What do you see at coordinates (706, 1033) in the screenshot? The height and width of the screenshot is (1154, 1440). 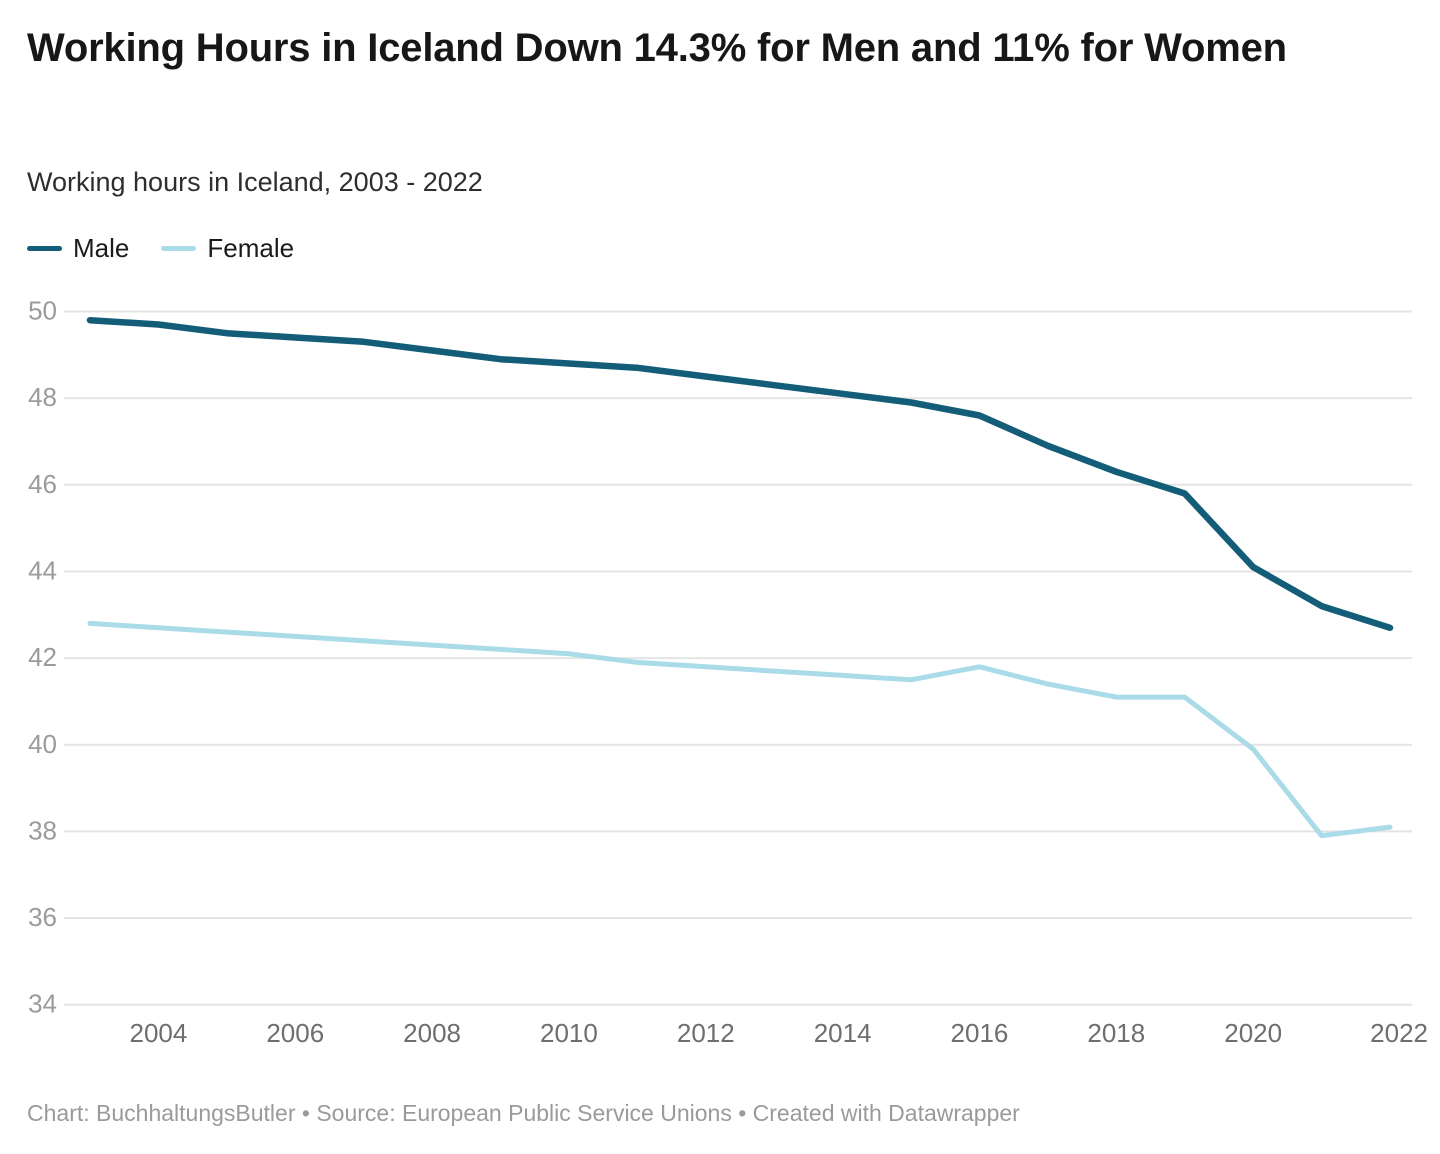 I see `x-axis-tick-label: 2012` at bounding box center [706, 1033].